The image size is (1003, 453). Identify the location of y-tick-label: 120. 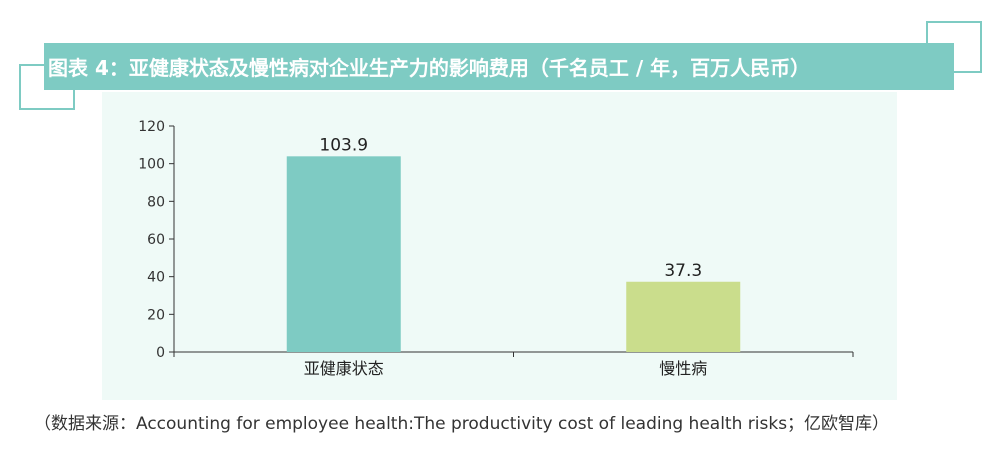
(151, 127).